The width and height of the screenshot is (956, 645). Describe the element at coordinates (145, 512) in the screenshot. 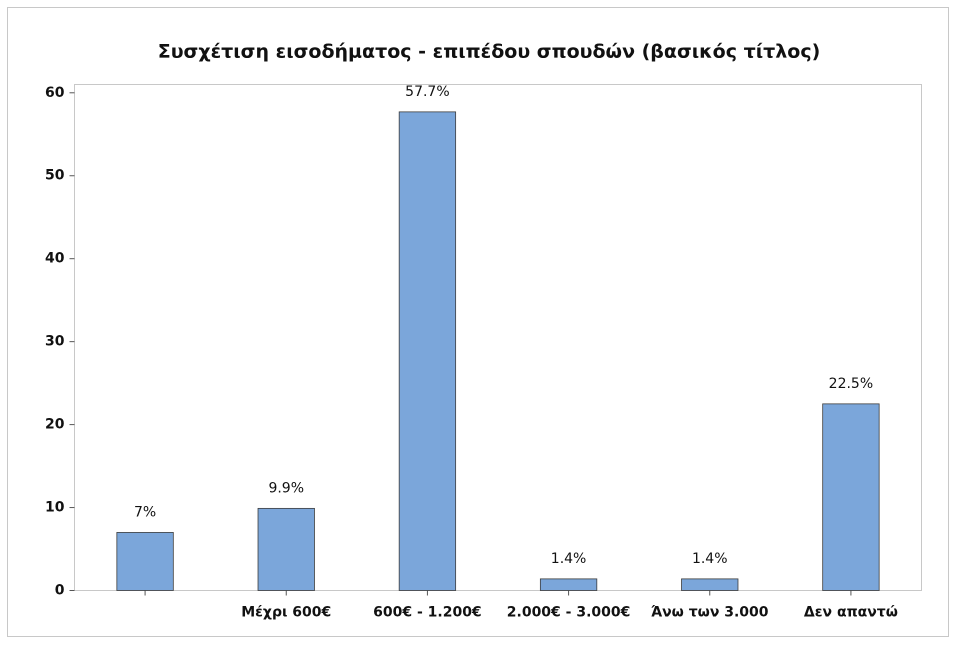

I see `data-label: 7%` at that location.